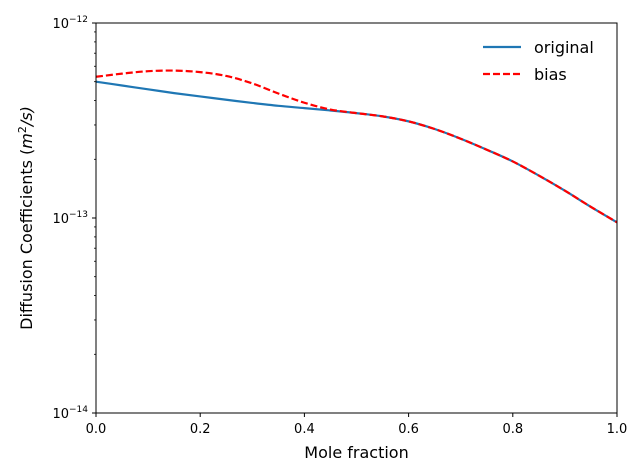 This screenshot has width=640, height=476. Describe the element at coordinates (70, 23) in the screenshot. I see `y-tick-label: 10−12` at that location.